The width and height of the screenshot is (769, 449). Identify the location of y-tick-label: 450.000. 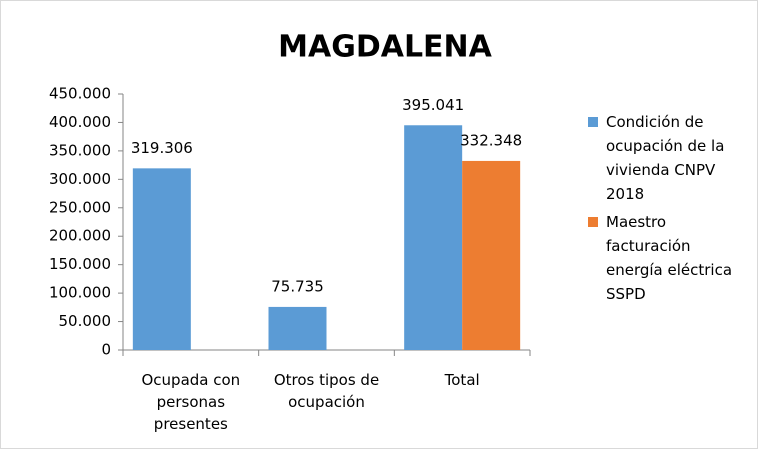
(80, 94).